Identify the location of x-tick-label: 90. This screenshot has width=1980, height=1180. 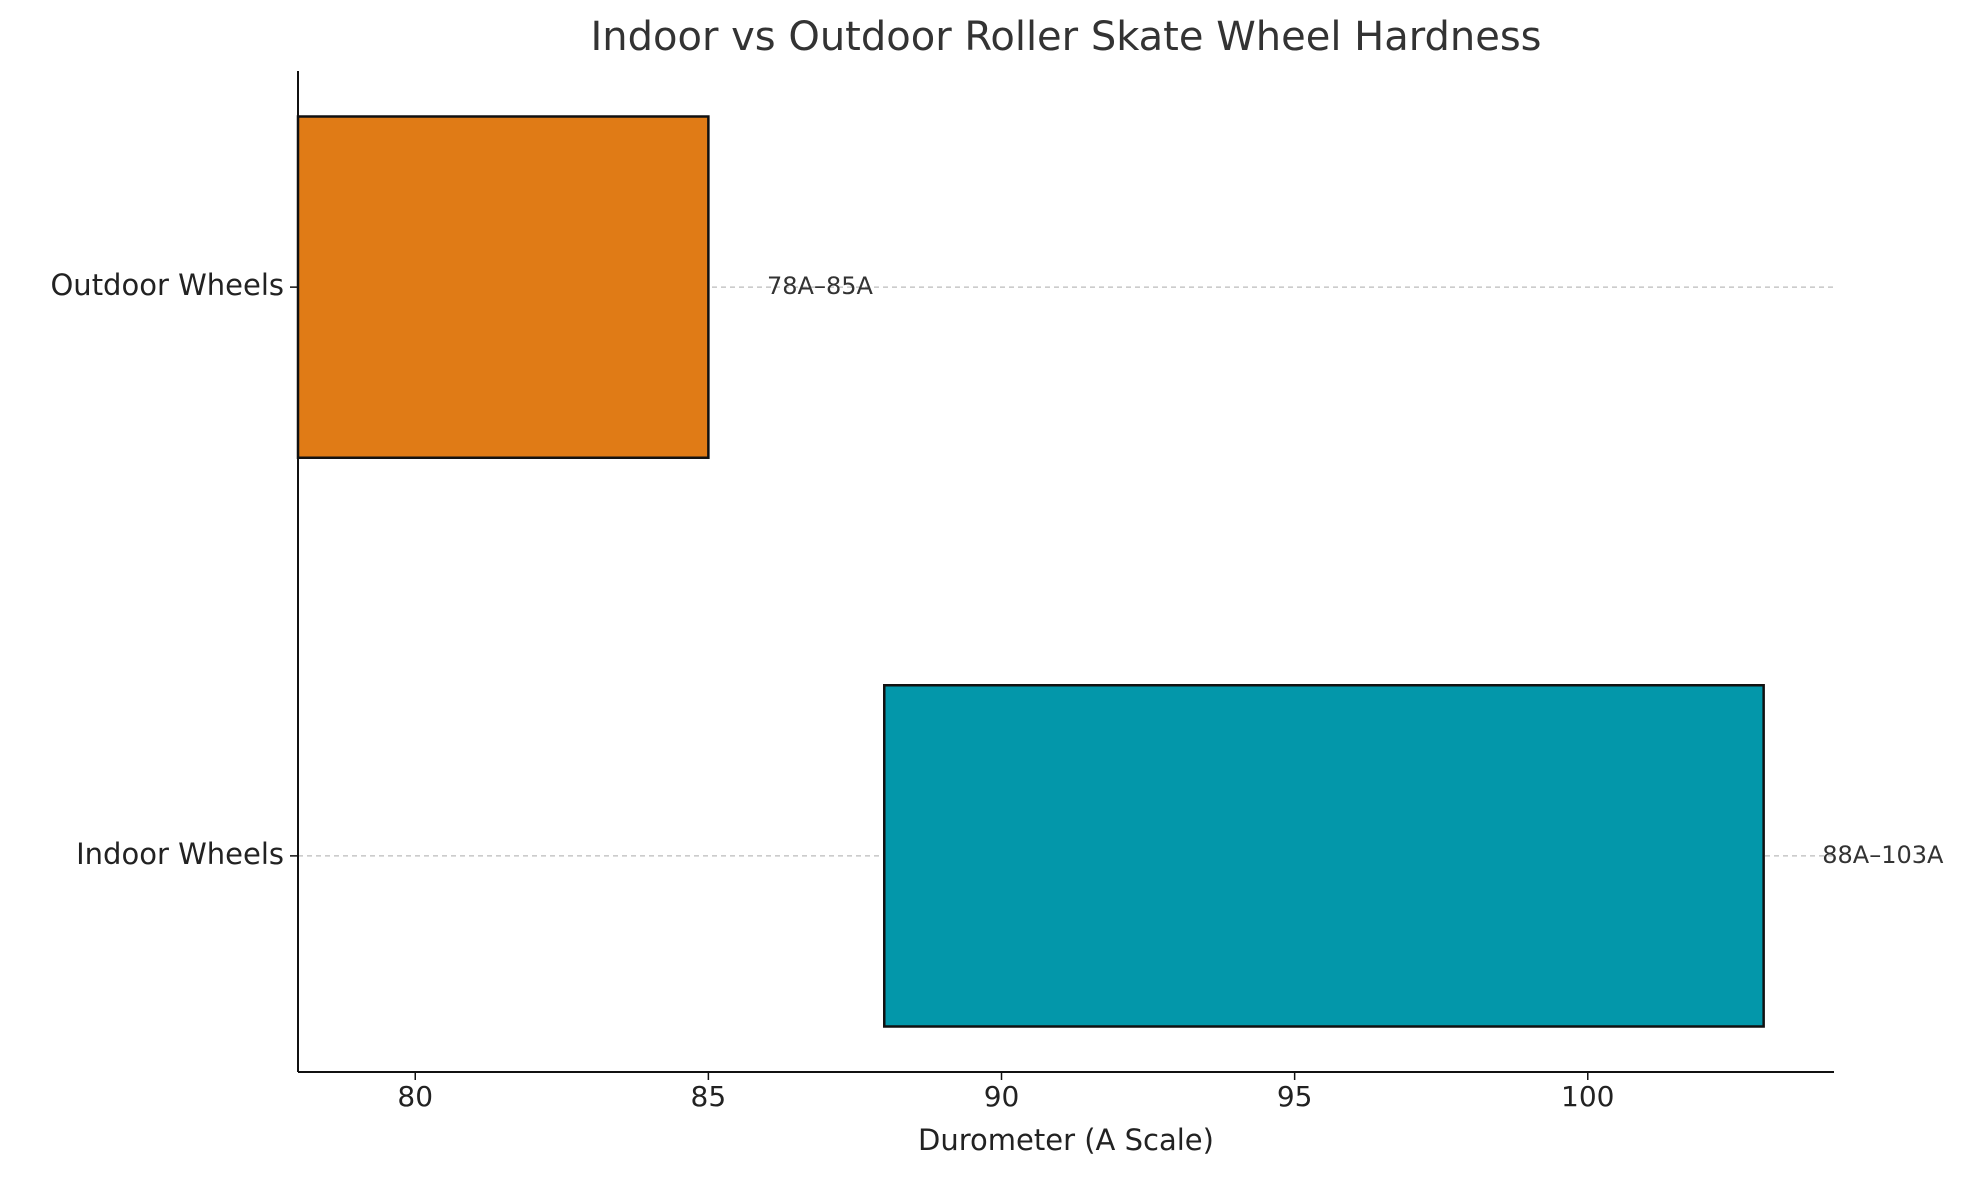
(1002, 1096).